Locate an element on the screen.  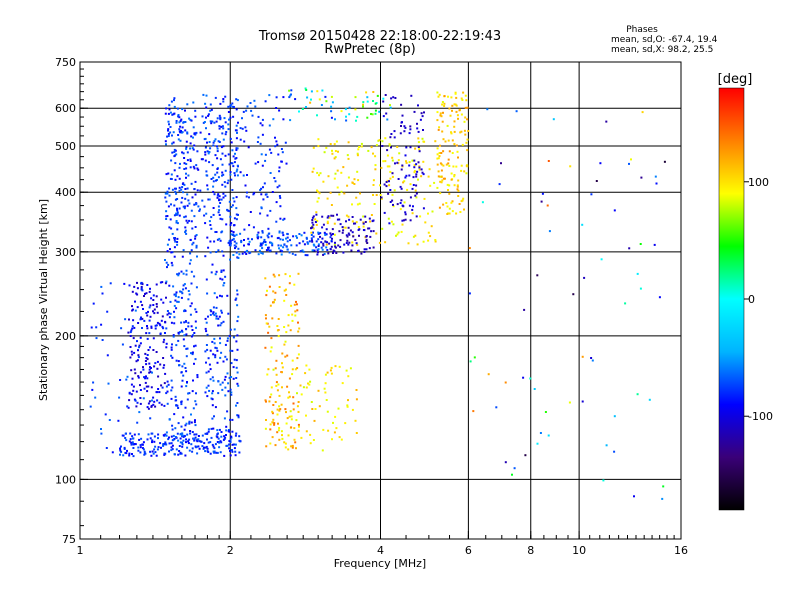
y-axis-label: Stationary phase Virtual Height [km] is located at coordinates (43, 300).